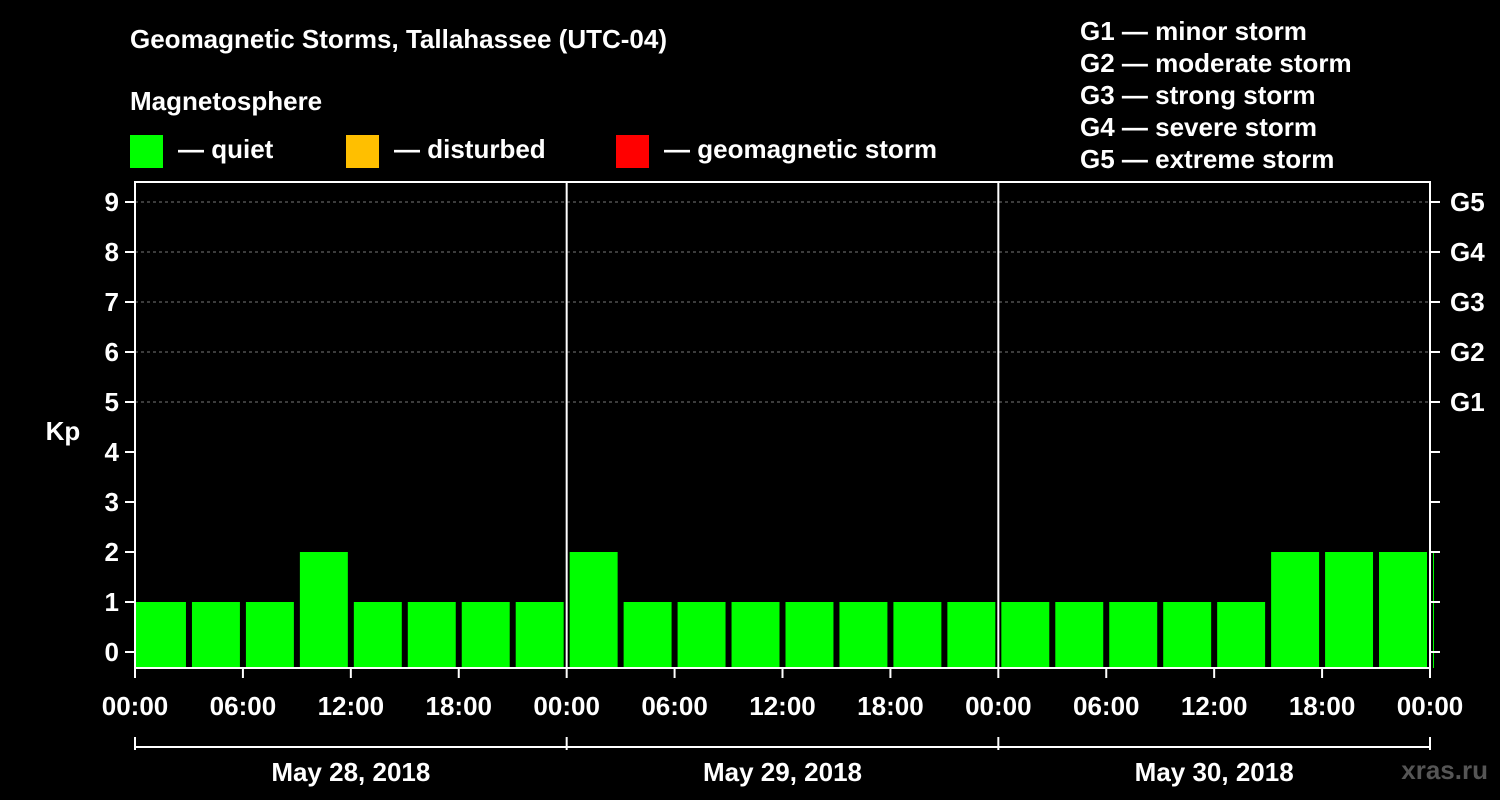 The width and height of the screenshot is (1500, 800). Describe the element at coordinates (1106, 706) in the screenshot. I see `x-tick-label-9: 06:00` at that location.